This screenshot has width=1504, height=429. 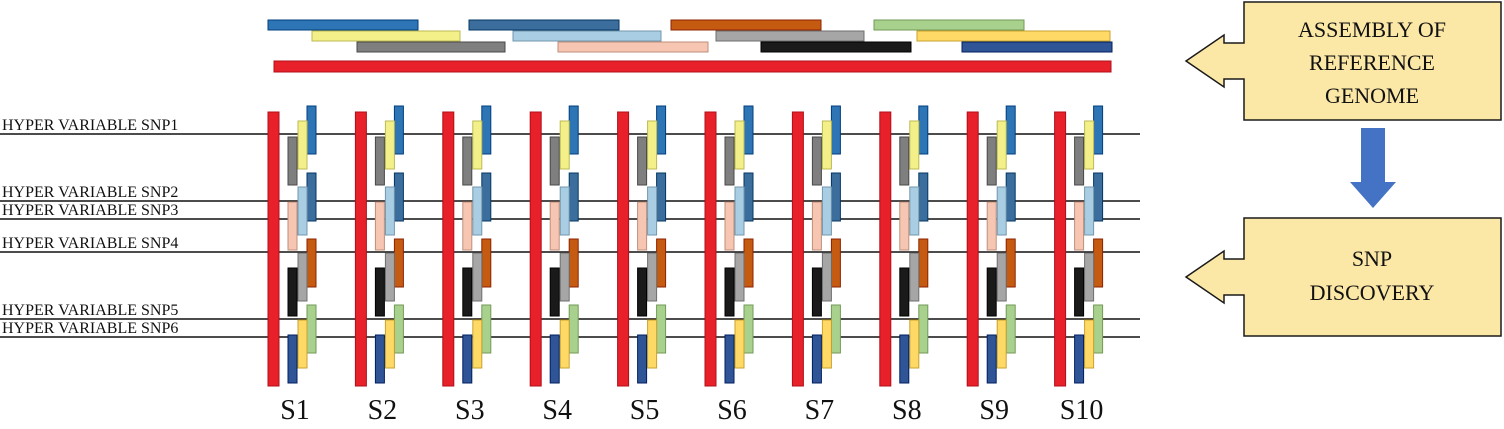 I want to click on snp-label: HYPER VARIABLE SNP6, so click(x=90, y=328).